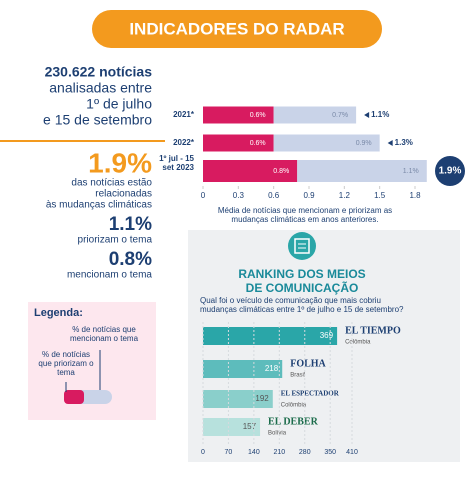  I want to click on icon-bg, so click(302, 246).